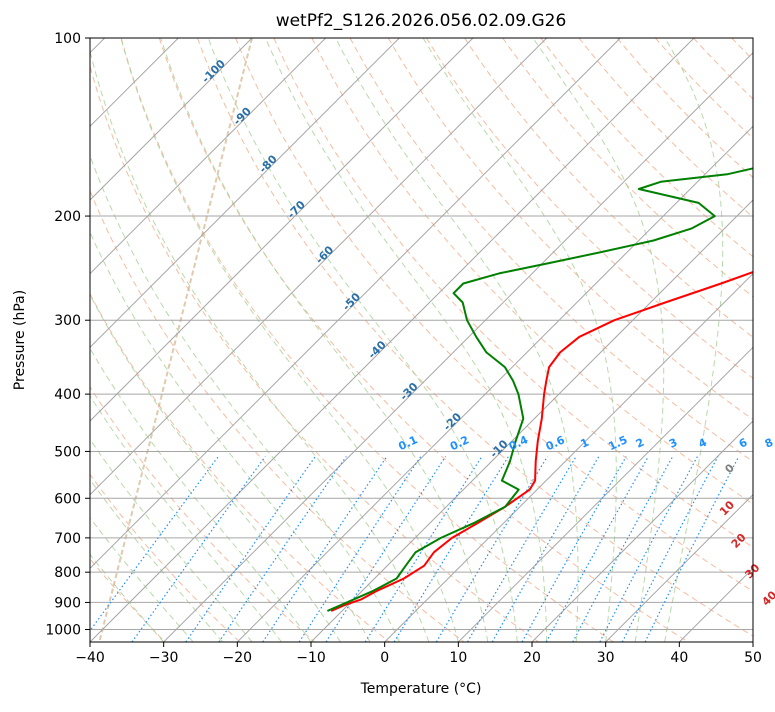 The height and width of the screenshot is (712, 775). What do you see at coordinates (458, 658) in the screenshot?
I see `x-tick-label: 10` at bounding box center [458, 658].